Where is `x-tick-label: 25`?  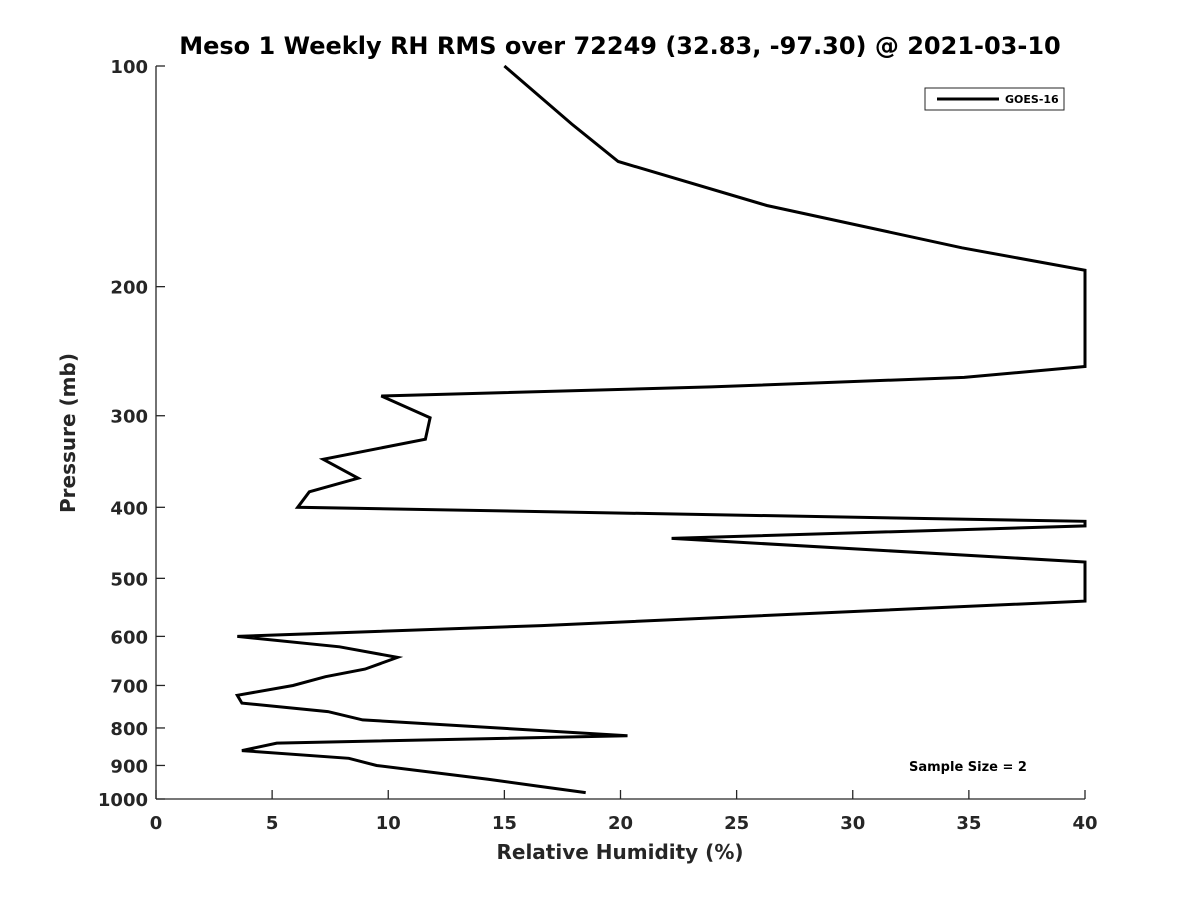 x-tick-label: 25 is located at coordinates (736, 823).